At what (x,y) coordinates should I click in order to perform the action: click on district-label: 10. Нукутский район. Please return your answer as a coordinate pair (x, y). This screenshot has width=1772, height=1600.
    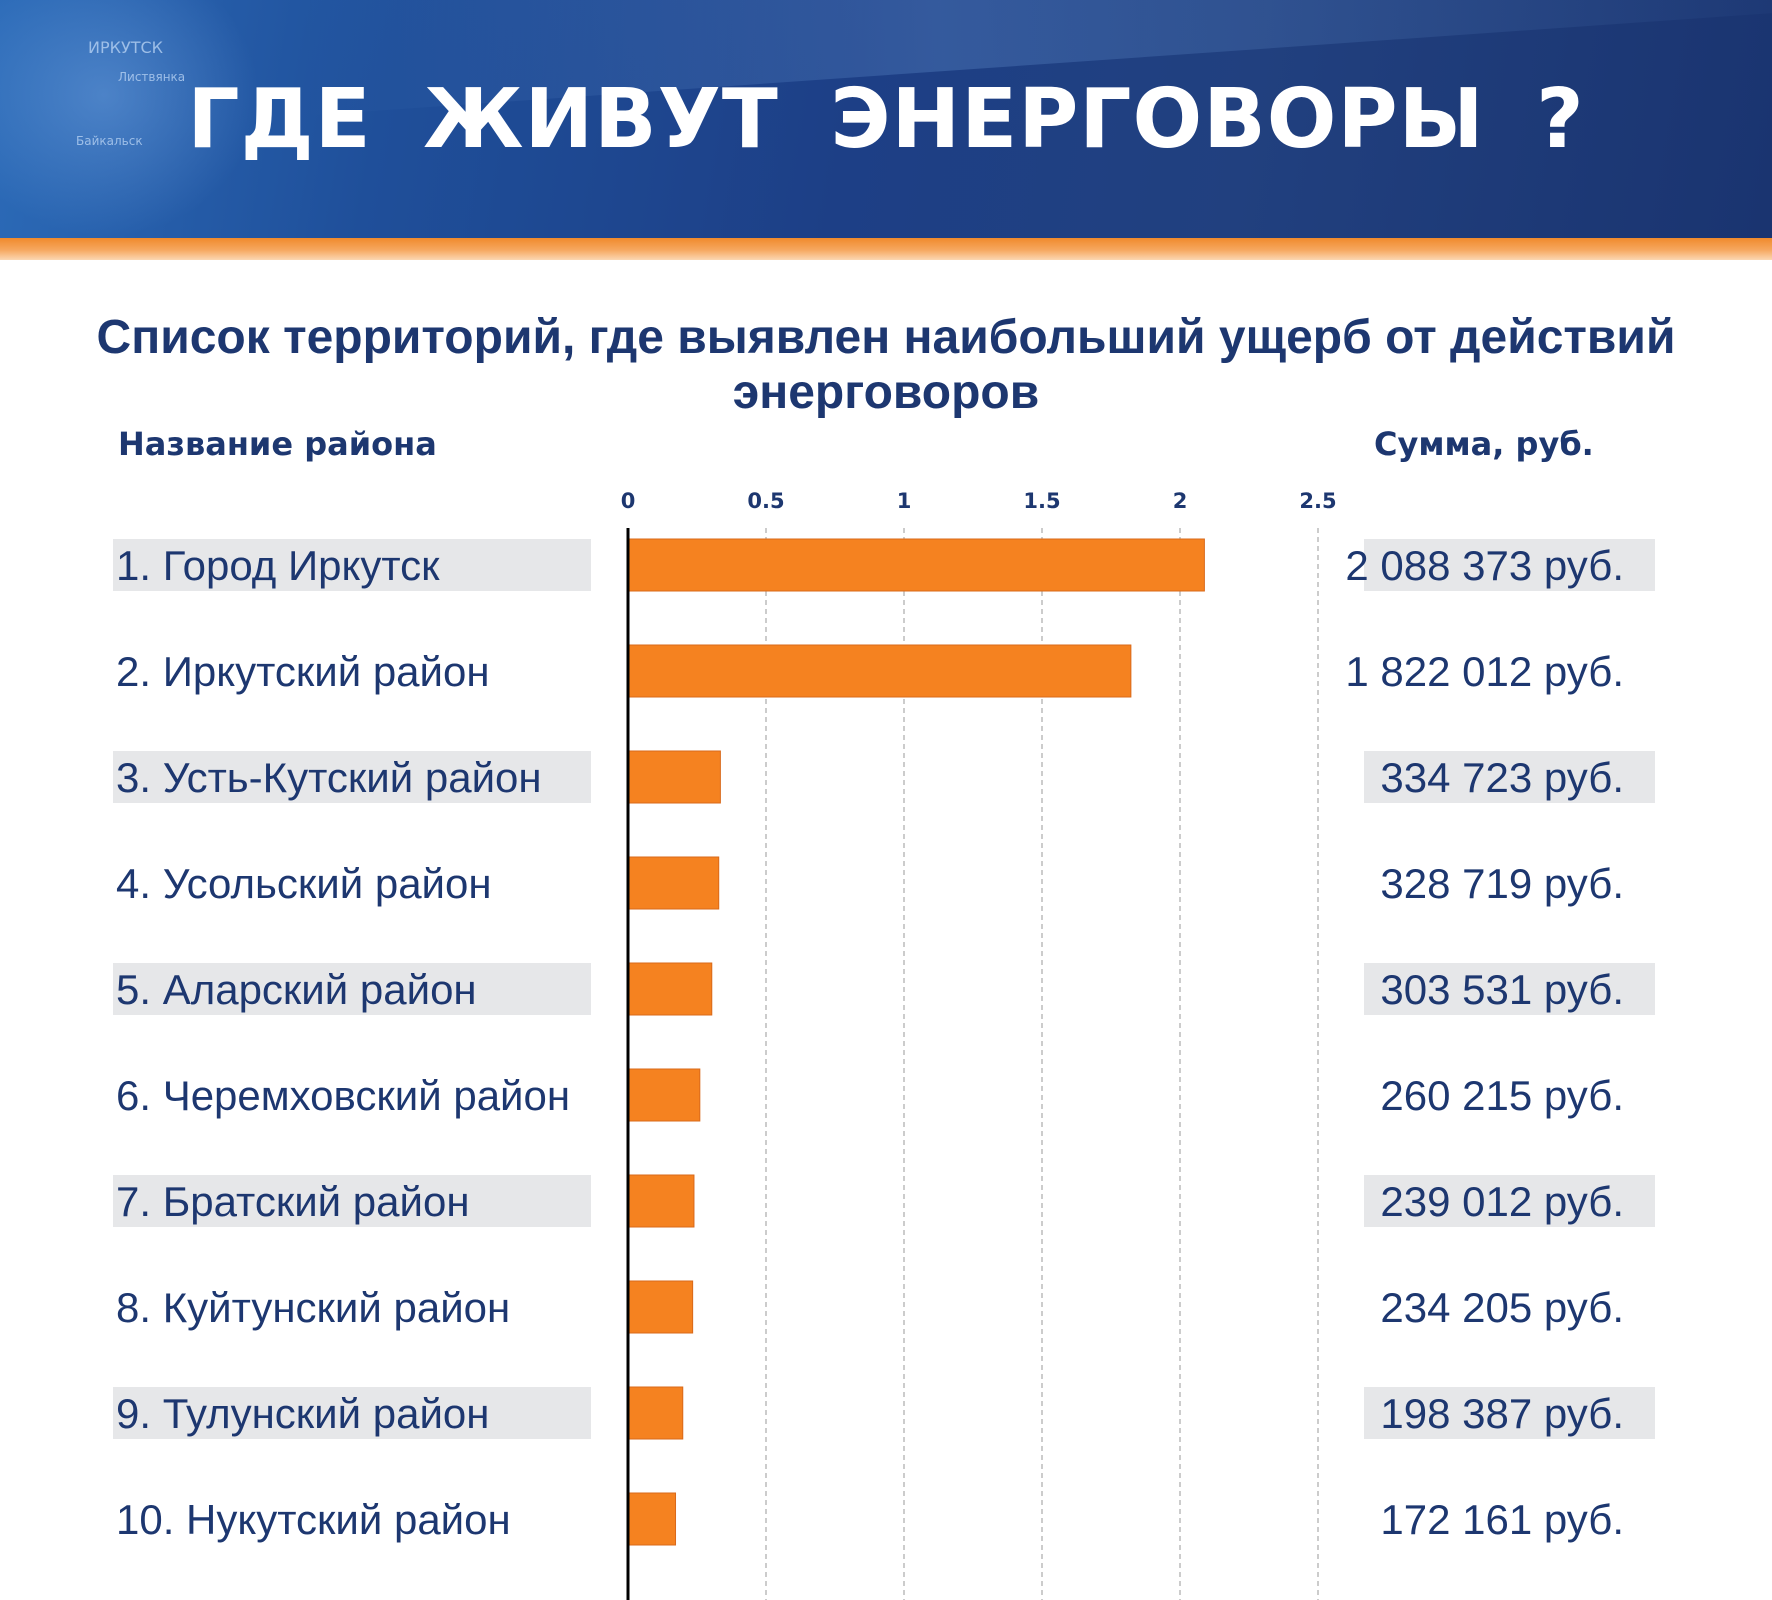
    Looking at the image, I should click on (313, 1519).